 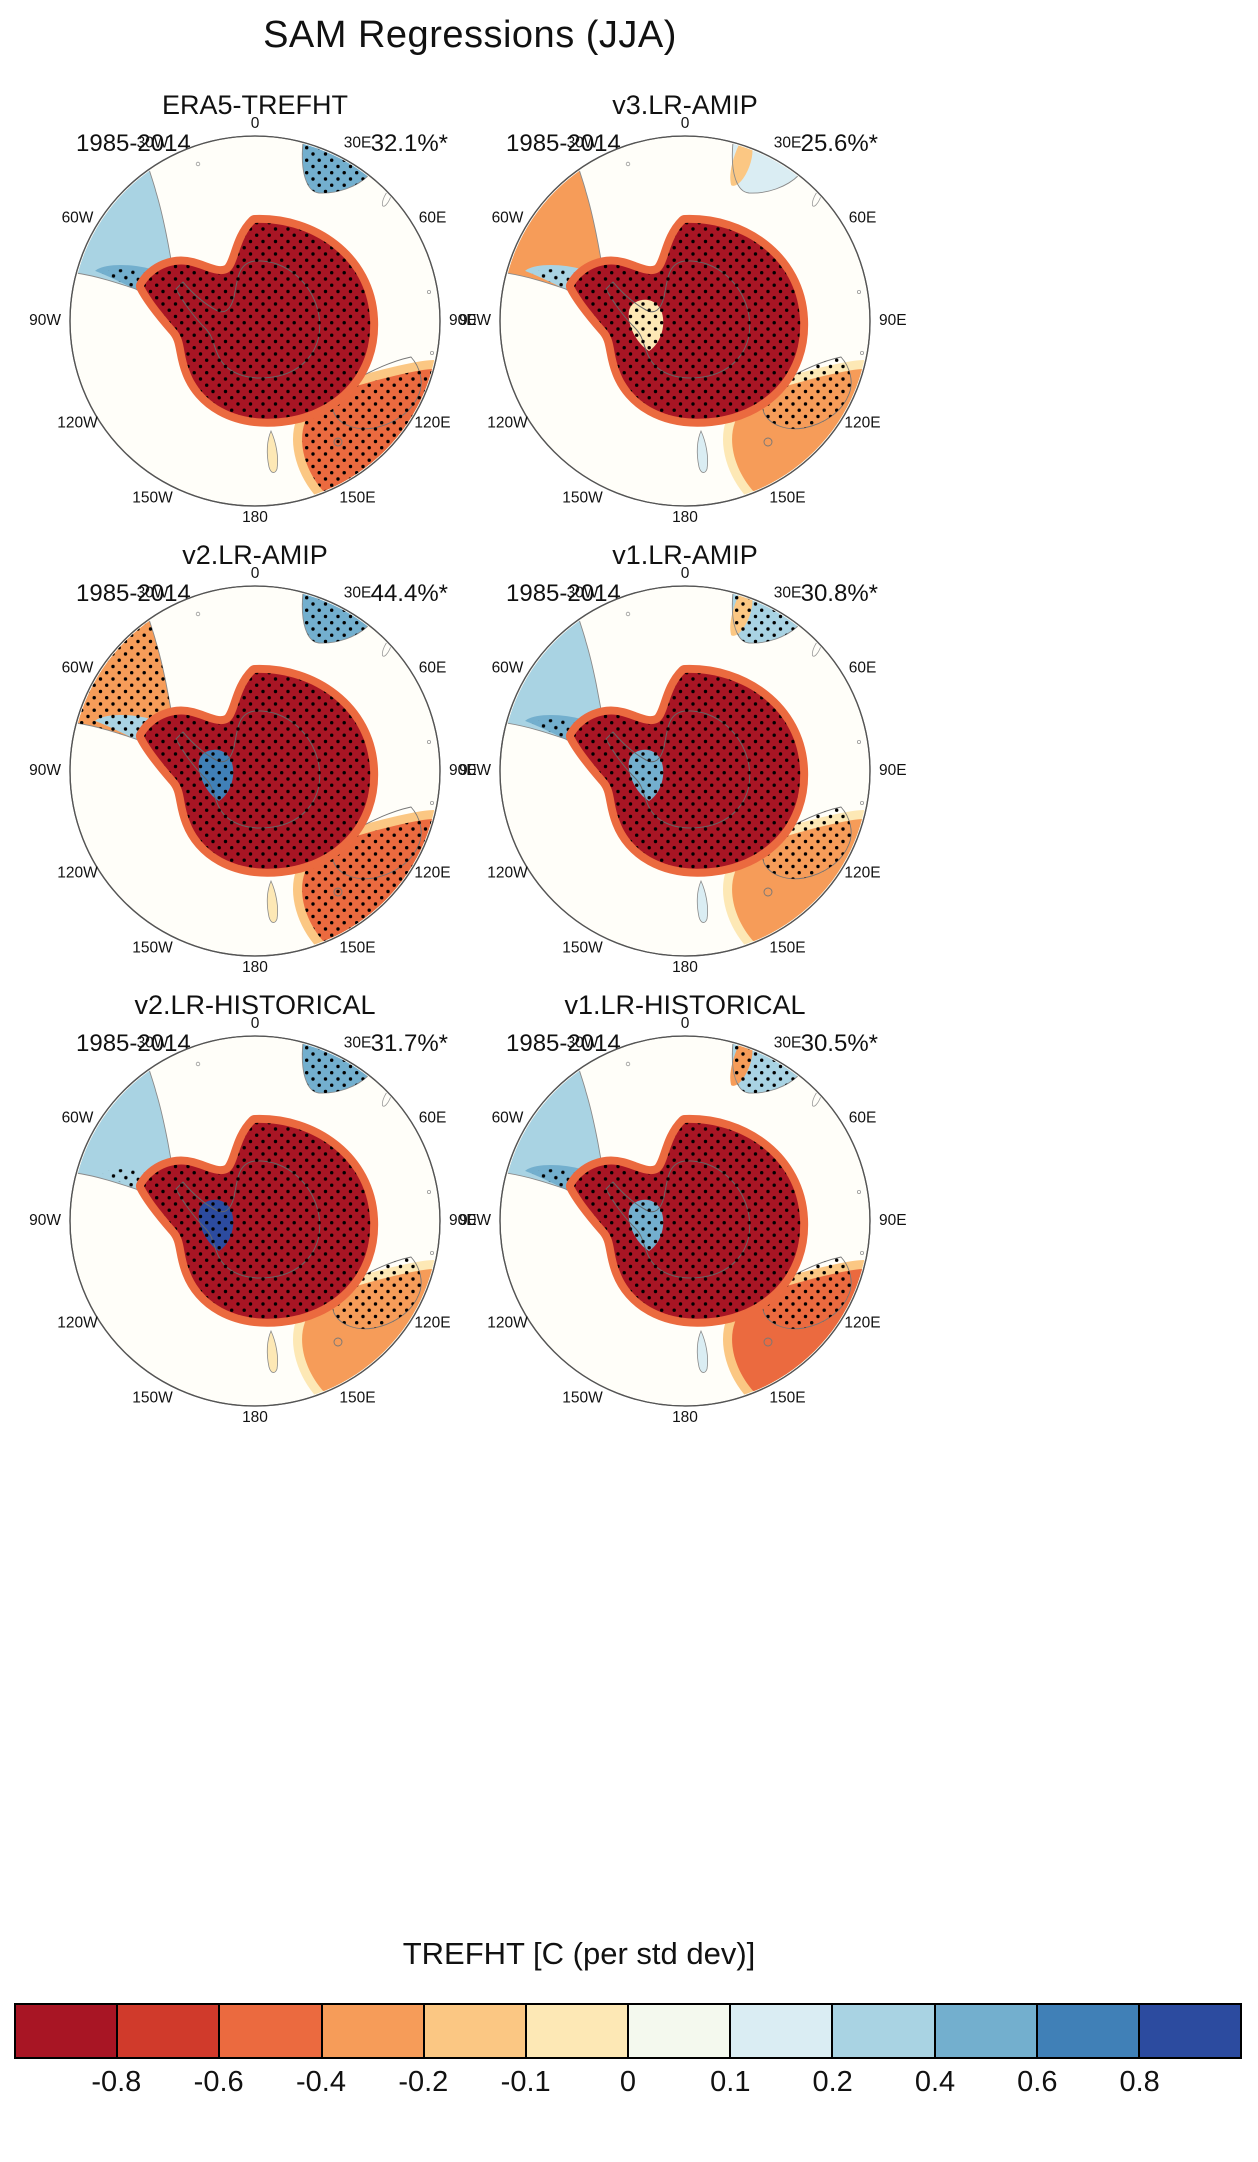 I want to click on colorbar-tick-label: 0.1, so click(x=730, y=2082).